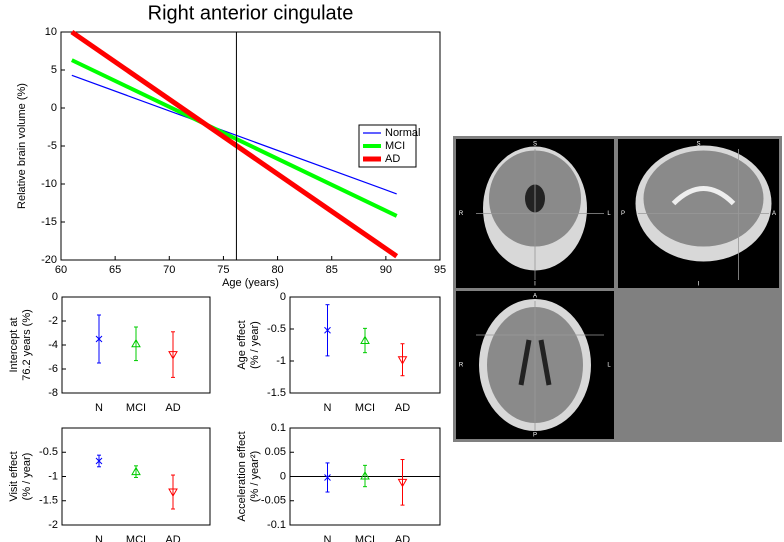  What do you see at coordinates (255, 476) in the screenshot?
I see `y-axis-label: (% / year²)` at bounding box center [255, 476].